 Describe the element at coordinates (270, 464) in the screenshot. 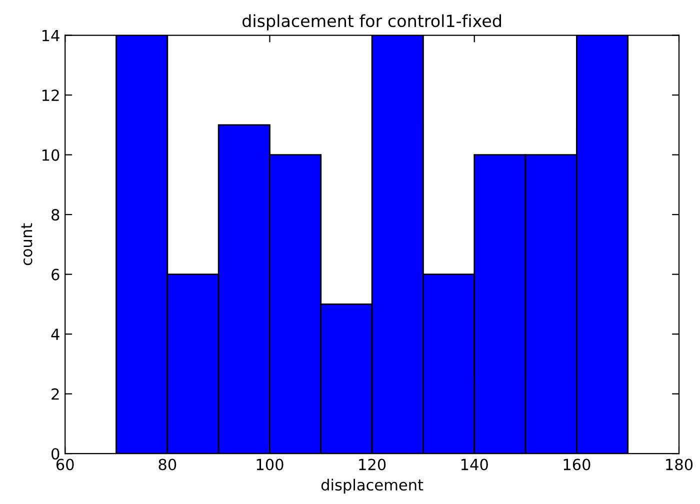

I see `x-tick-label: 100` at that location.